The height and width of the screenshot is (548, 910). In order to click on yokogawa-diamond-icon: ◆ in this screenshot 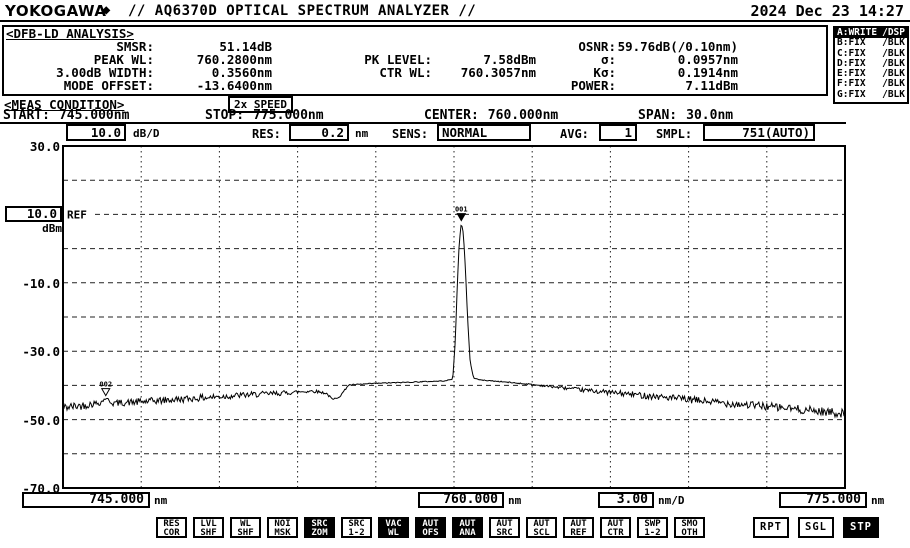, I will do `click(106, 10)`.